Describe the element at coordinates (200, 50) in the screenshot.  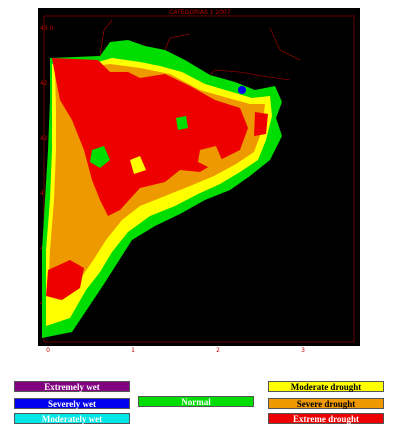
I see `border-line` at that location.